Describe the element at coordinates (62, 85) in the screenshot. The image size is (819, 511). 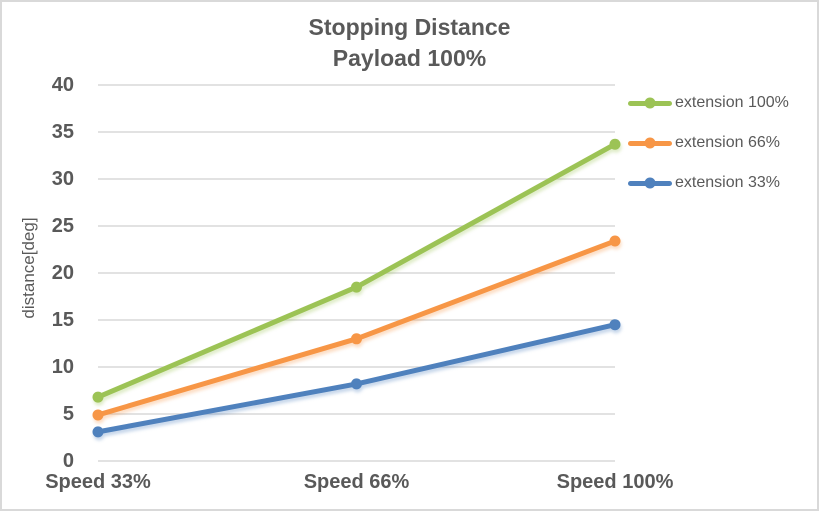
I see `y-tick-label: 40` at that location.